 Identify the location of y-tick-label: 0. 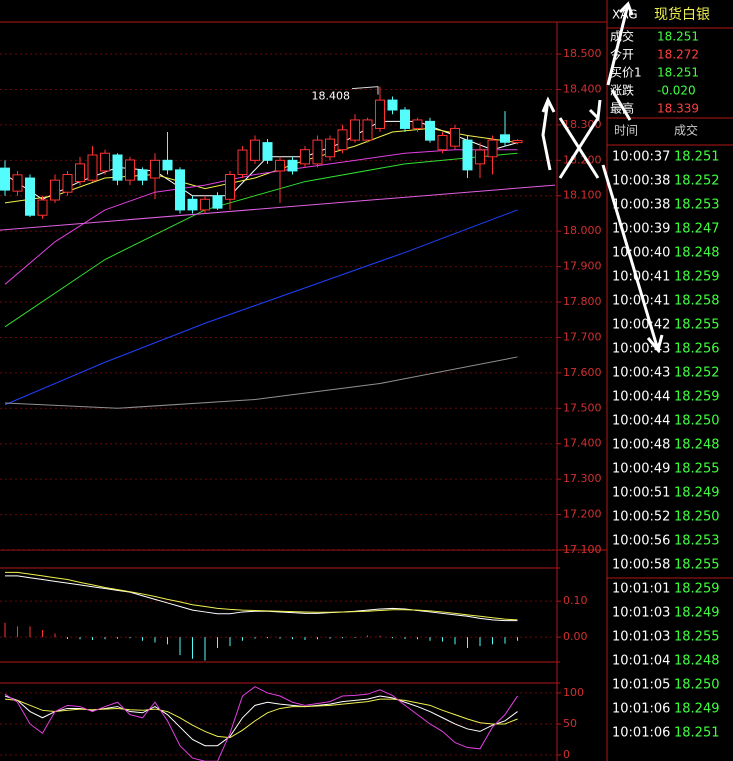
(566, 754).